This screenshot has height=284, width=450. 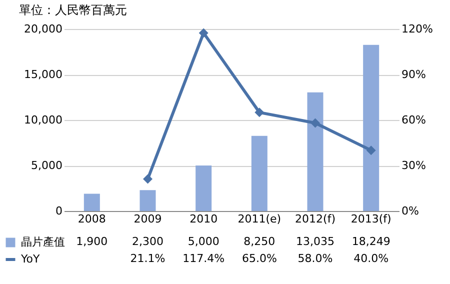 I want to click on y-tick-label: 5,000, so click(x=46, y=165).